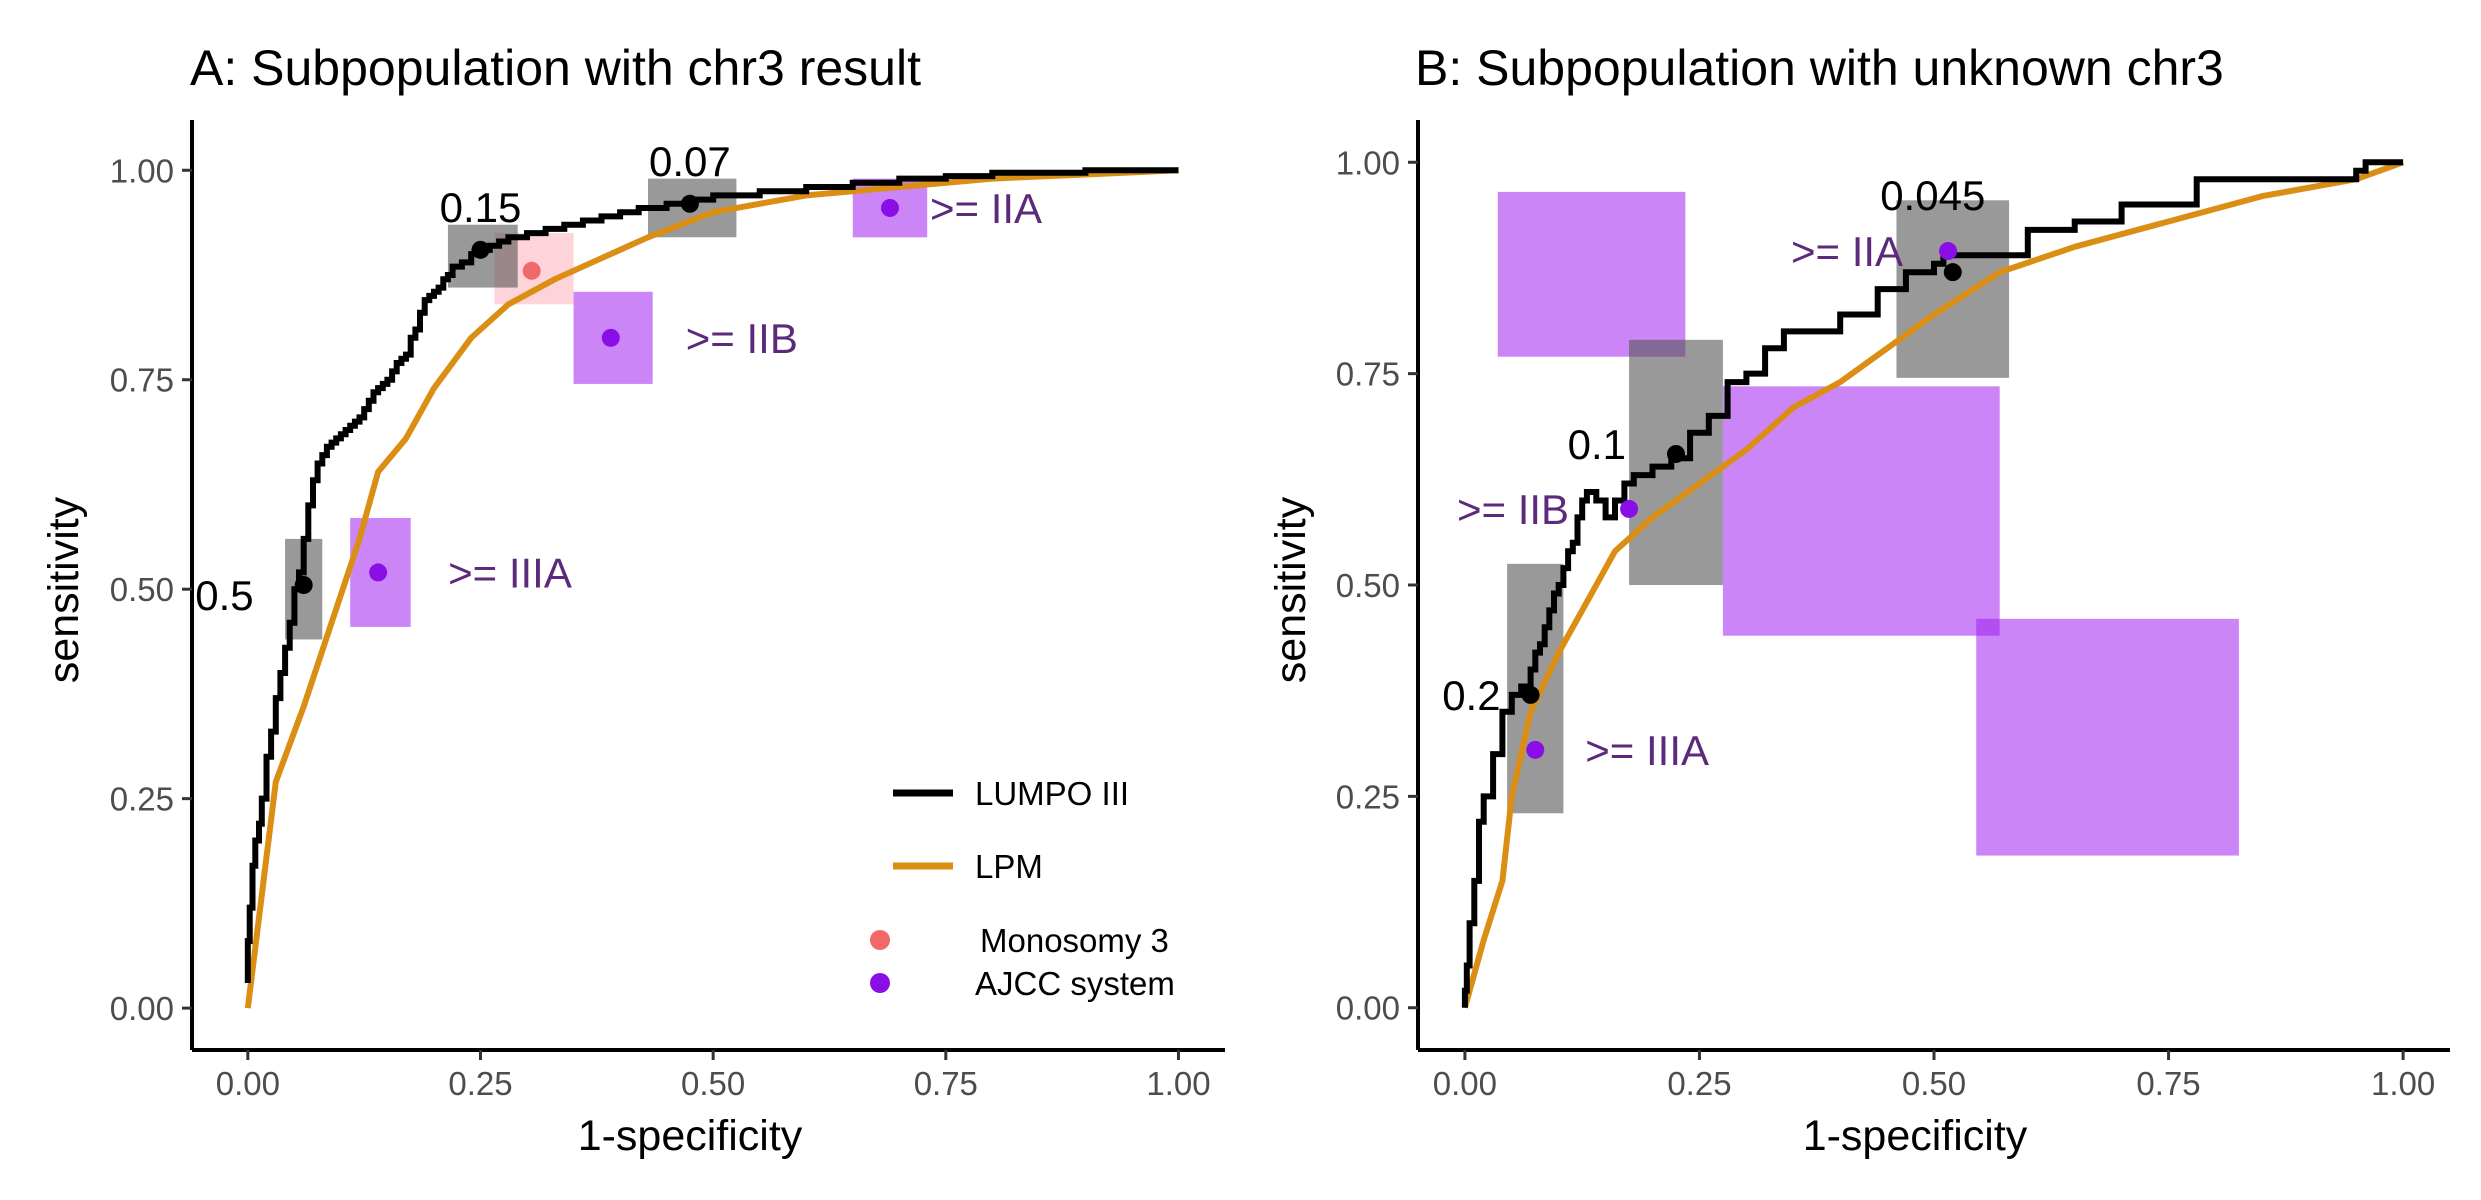 This screenshot has height=1200, width=2481. What do you see at coordinates (1819, 68) in the screenshot?
I see `panel-b-title: B: Subpopulation with unknown chr3` at bounding box center [1819, 68].